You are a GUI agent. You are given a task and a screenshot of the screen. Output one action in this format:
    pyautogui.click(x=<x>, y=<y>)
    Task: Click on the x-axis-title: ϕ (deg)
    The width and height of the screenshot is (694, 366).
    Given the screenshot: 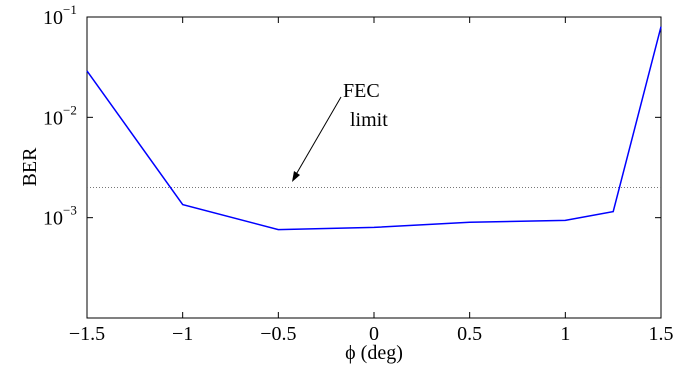 What is the action you would take?
    pyautogui.click(x=374, y=353)
    